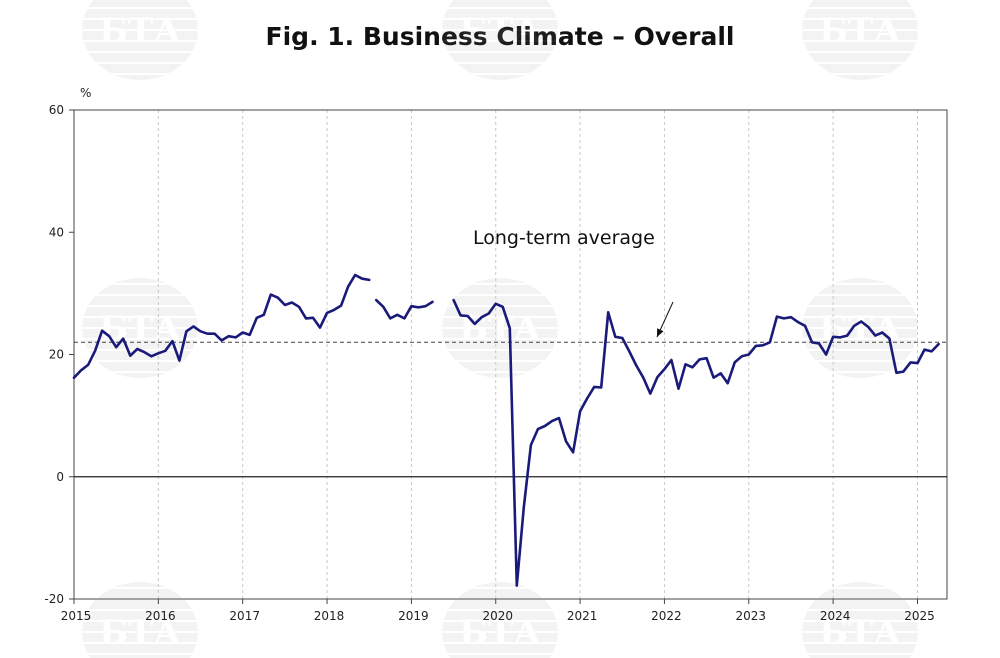 The image size is (1000, 658). Describe the element at coordinates (497, 616) in the screenshot. I see `x-tick-label: 2020` at that location.